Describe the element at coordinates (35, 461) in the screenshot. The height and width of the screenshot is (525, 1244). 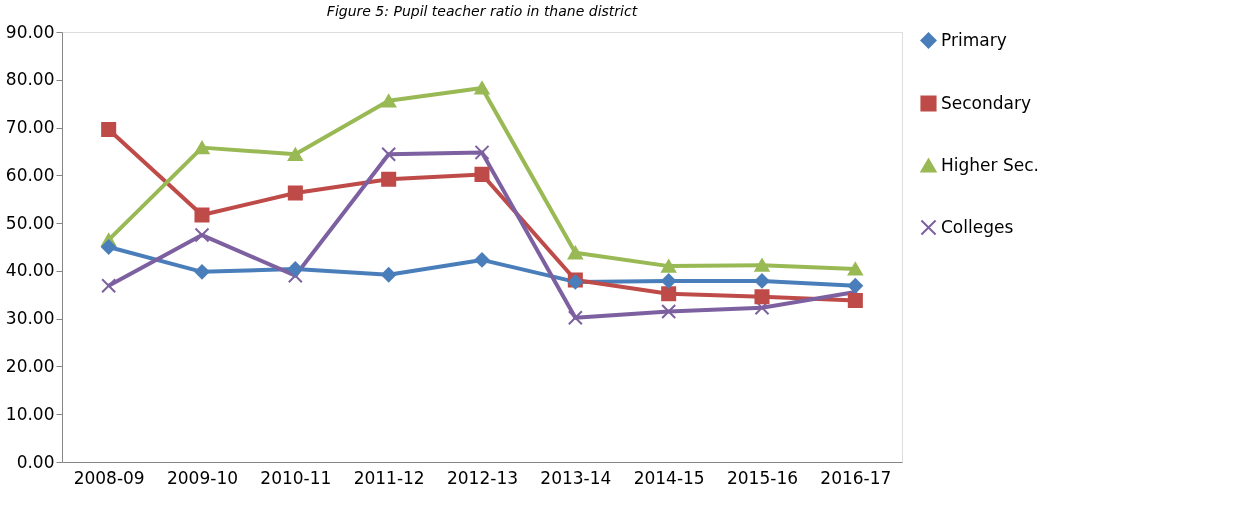
I see `y-tick-label: 0.00` at that location.